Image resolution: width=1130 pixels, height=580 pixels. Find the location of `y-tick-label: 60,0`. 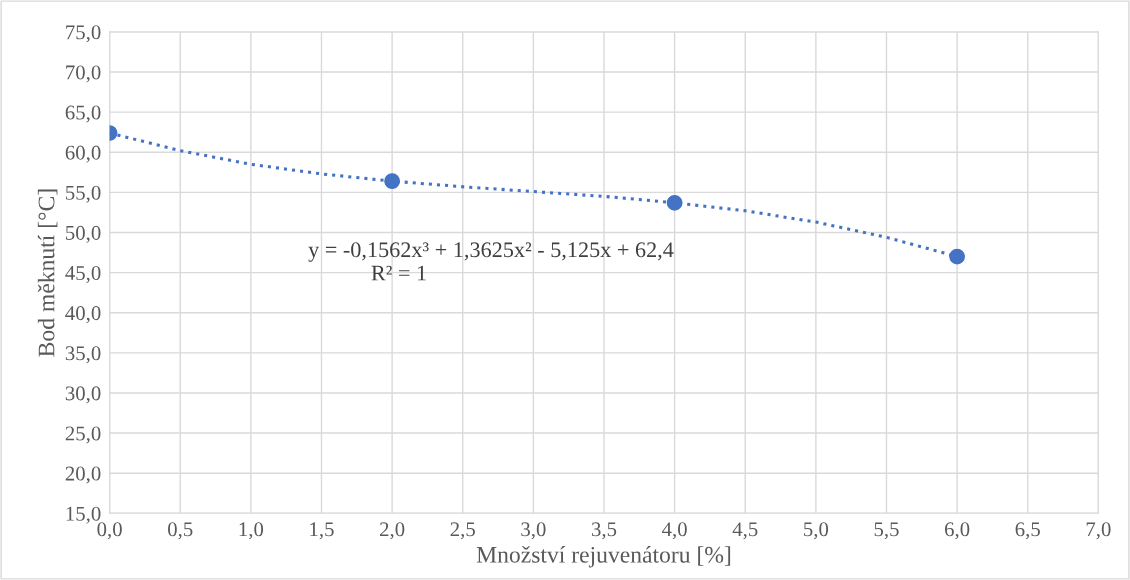

y-tick-label: 60,0 is located at coordinates (83, 154).